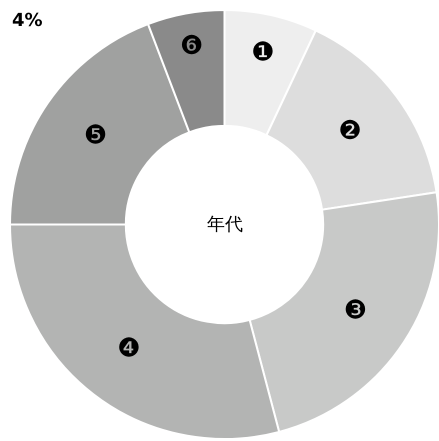 The width and height of the screenshot is (439, 441). I want to click on text: 年代, so click(225, 224).